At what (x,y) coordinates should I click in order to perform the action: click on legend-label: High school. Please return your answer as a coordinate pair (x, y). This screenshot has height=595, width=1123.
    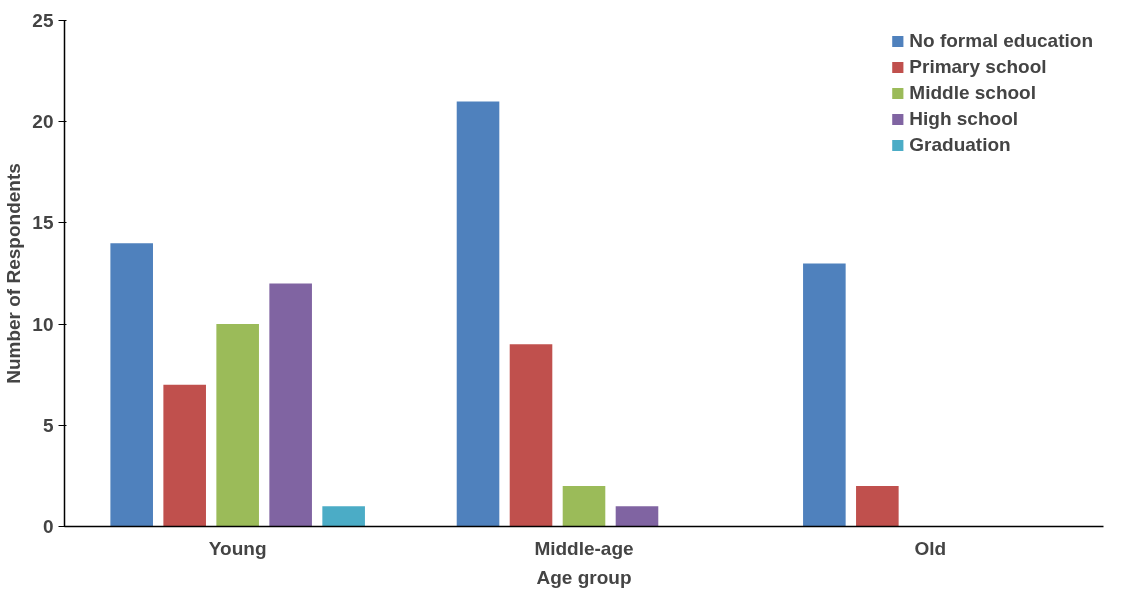
    Looking at the image, I should click on (964, 119).